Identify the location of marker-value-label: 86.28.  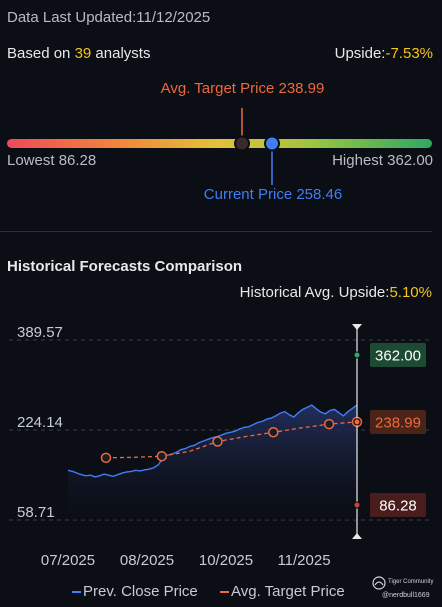
(398, 506).